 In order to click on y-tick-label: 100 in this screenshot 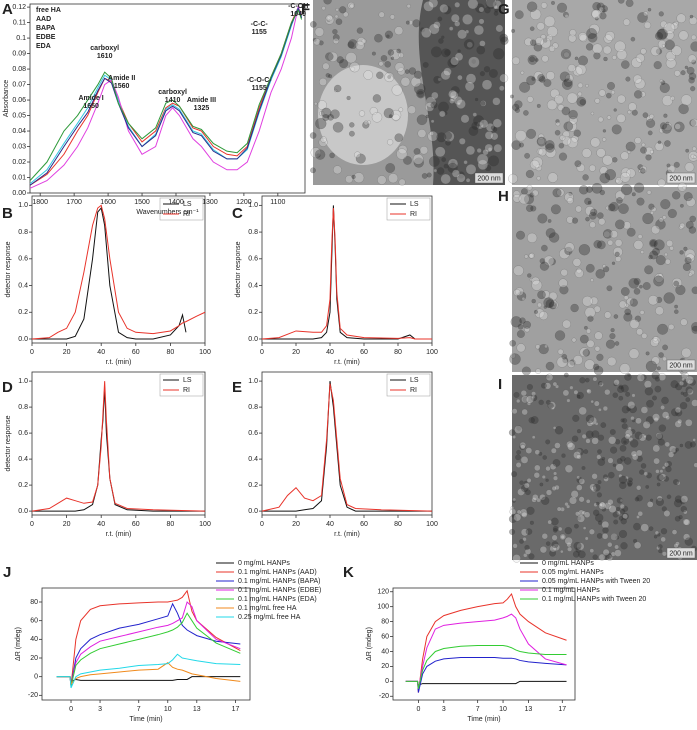, I will do `click(383, 607)`.